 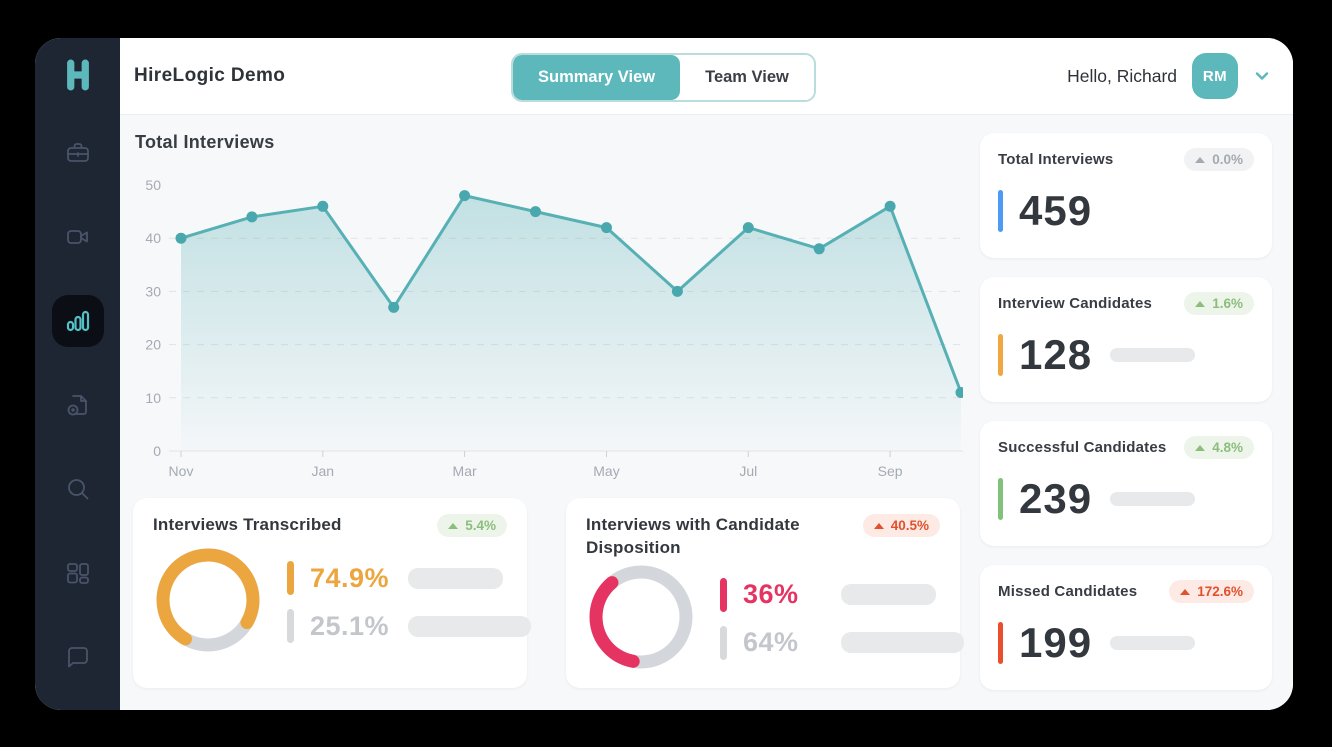 What do you see at coordinates (1056, 159) in the screenshot?
I see `stat-title: Total Interviews` at bounding box center [1056, 159].